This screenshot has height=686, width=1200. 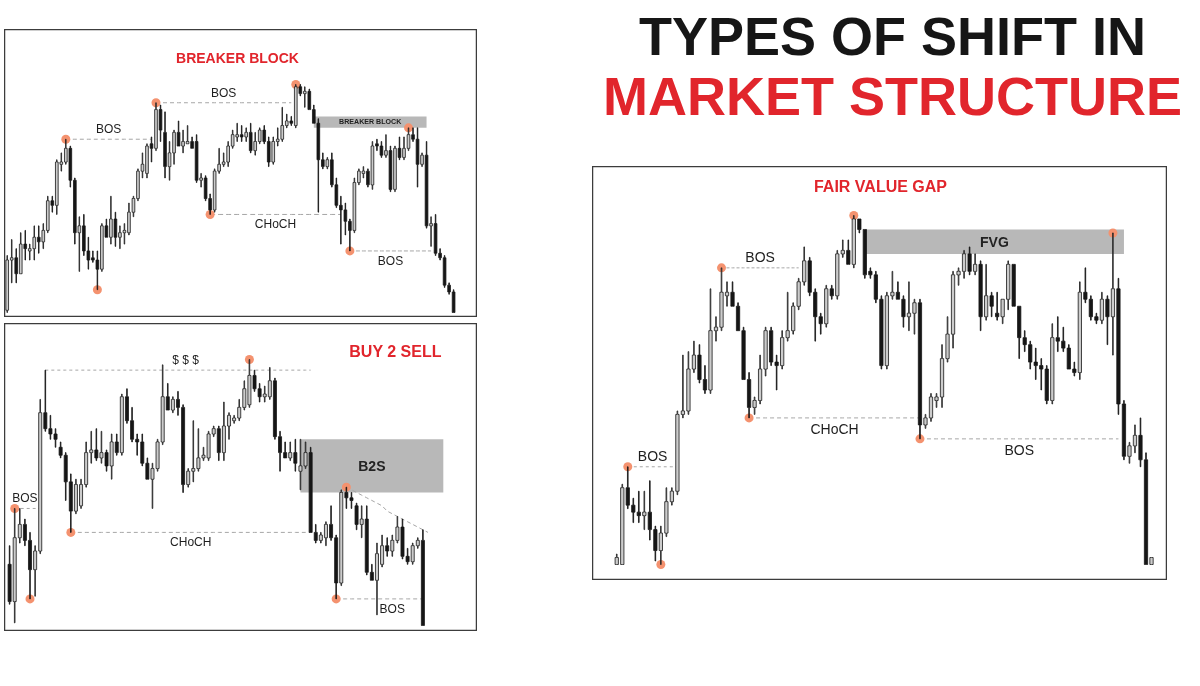 What do you see at coordinates (372, 465) in the screenshot?
I see `text: B2S` at bounding box center [372, 465].